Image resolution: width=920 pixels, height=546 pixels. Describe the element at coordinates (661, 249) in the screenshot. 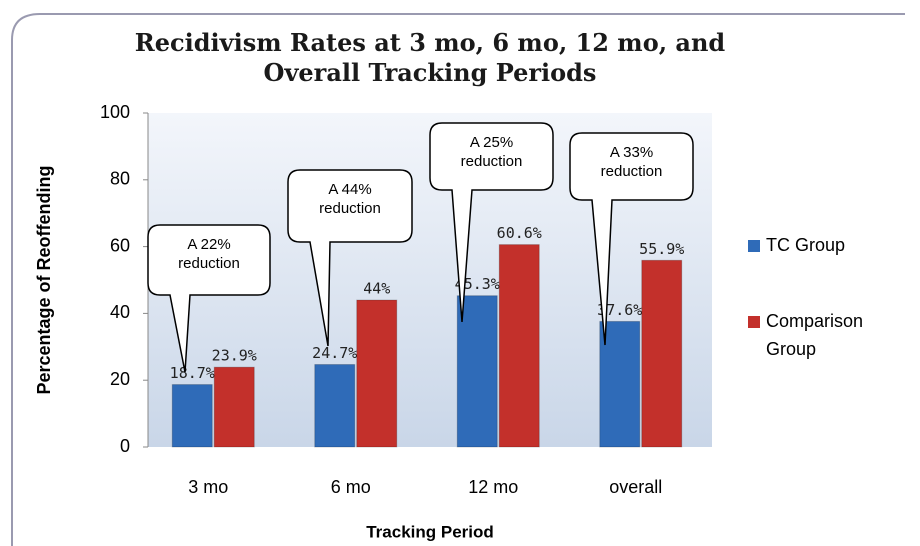

I see `data-label: 55.9%` at that location.